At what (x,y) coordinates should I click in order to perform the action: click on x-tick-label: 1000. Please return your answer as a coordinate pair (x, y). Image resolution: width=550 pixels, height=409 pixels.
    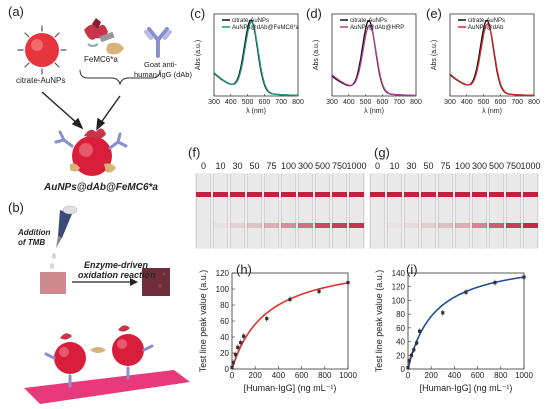
    Looking at the image, I should click on (524, 375).